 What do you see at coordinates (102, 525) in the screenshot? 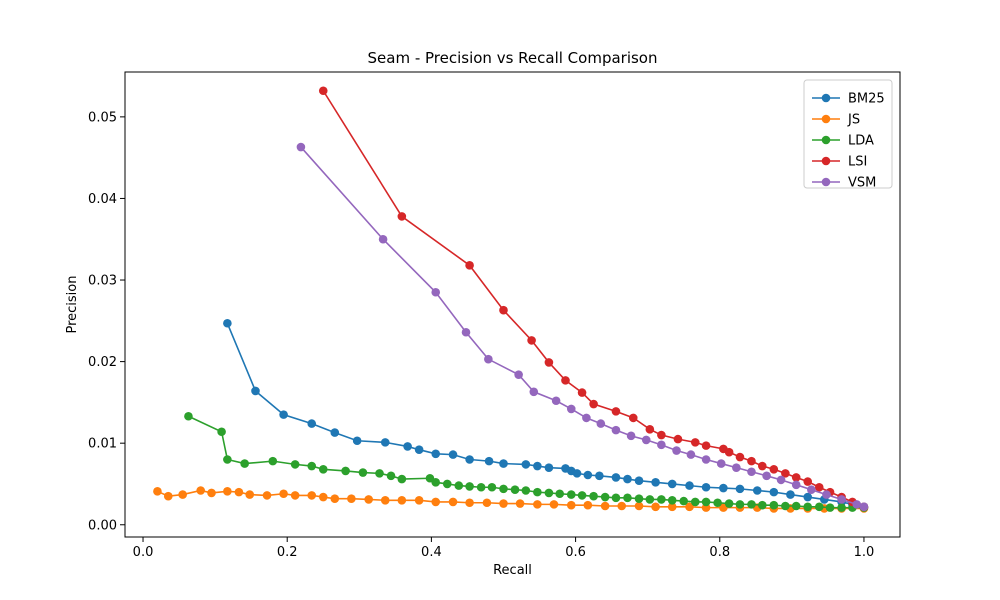
I see `y-tick-label: 0.00` at bounding box center [102, 525].